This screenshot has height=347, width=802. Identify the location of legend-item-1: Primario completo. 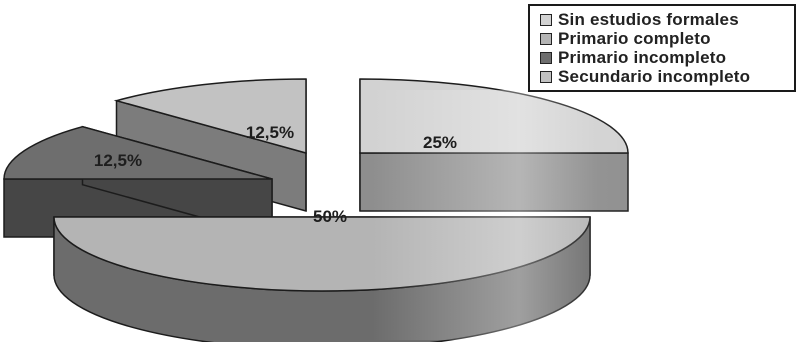
(667, 38).